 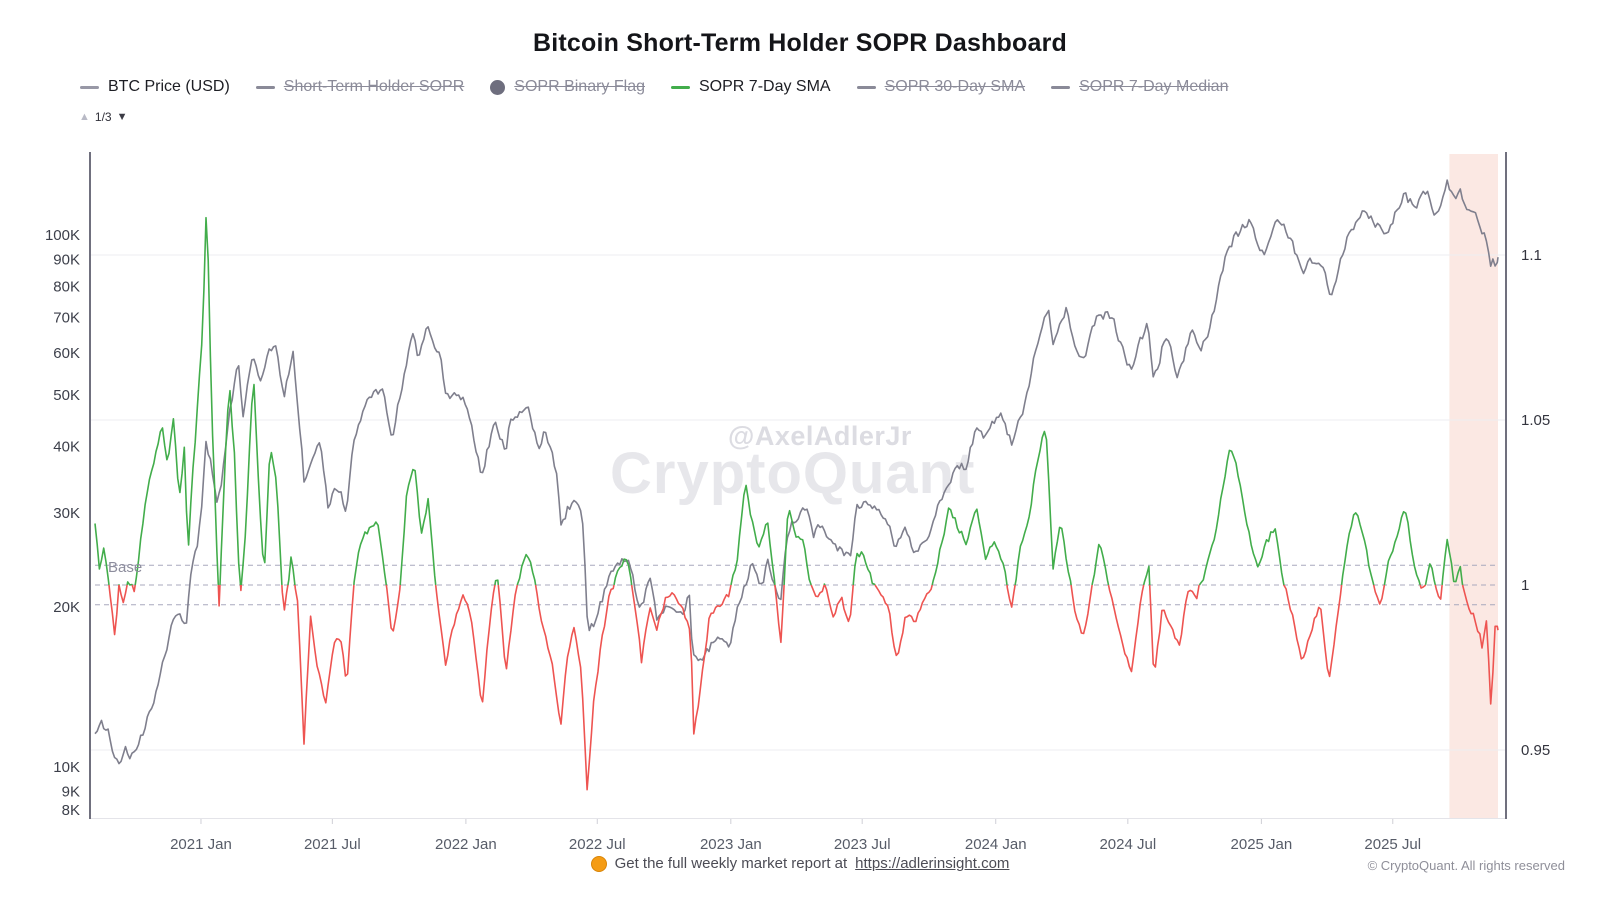 What do you see at coordinates (66, 287) in the screenshot?
I see `y-left-tick-label: 80K` at bounding box center [66, 287].